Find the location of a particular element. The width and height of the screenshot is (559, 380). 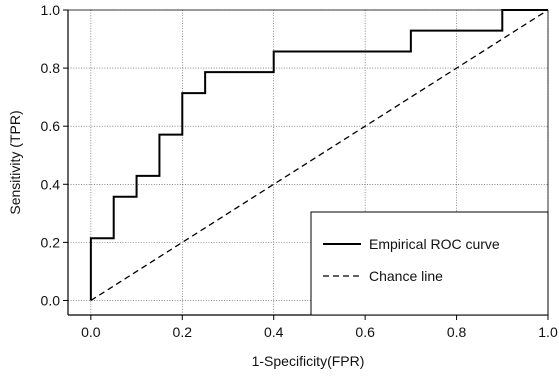

x-tick-label-0: 0.0 is located at coordinates (91, 332).